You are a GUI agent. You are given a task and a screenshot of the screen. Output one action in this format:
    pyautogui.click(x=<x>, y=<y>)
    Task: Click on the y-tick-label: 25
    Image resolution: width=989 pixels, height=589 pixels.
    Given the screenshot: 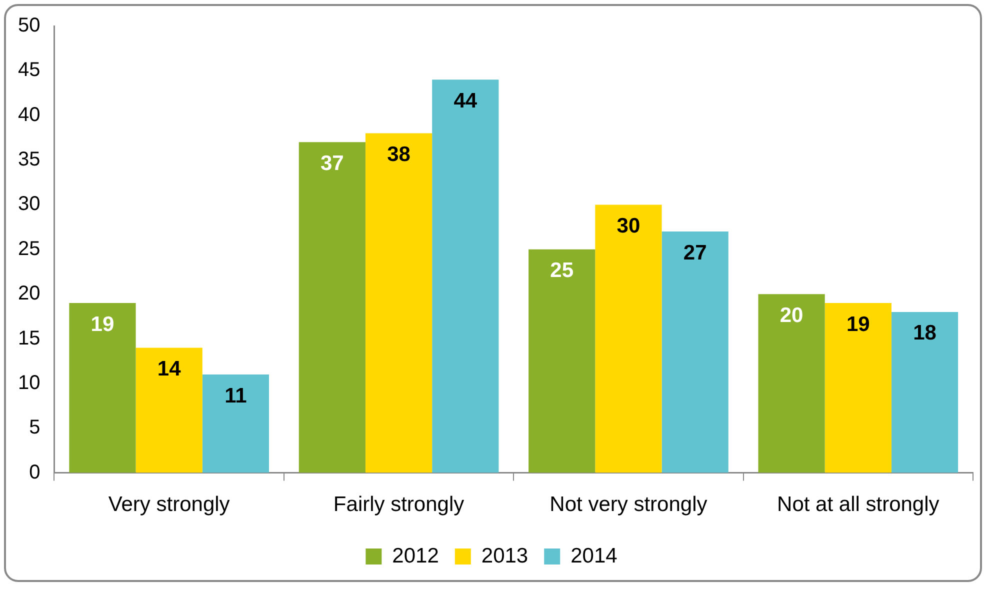 What is the action you would take?
    pyautogui.click(x=29, y=249)
    